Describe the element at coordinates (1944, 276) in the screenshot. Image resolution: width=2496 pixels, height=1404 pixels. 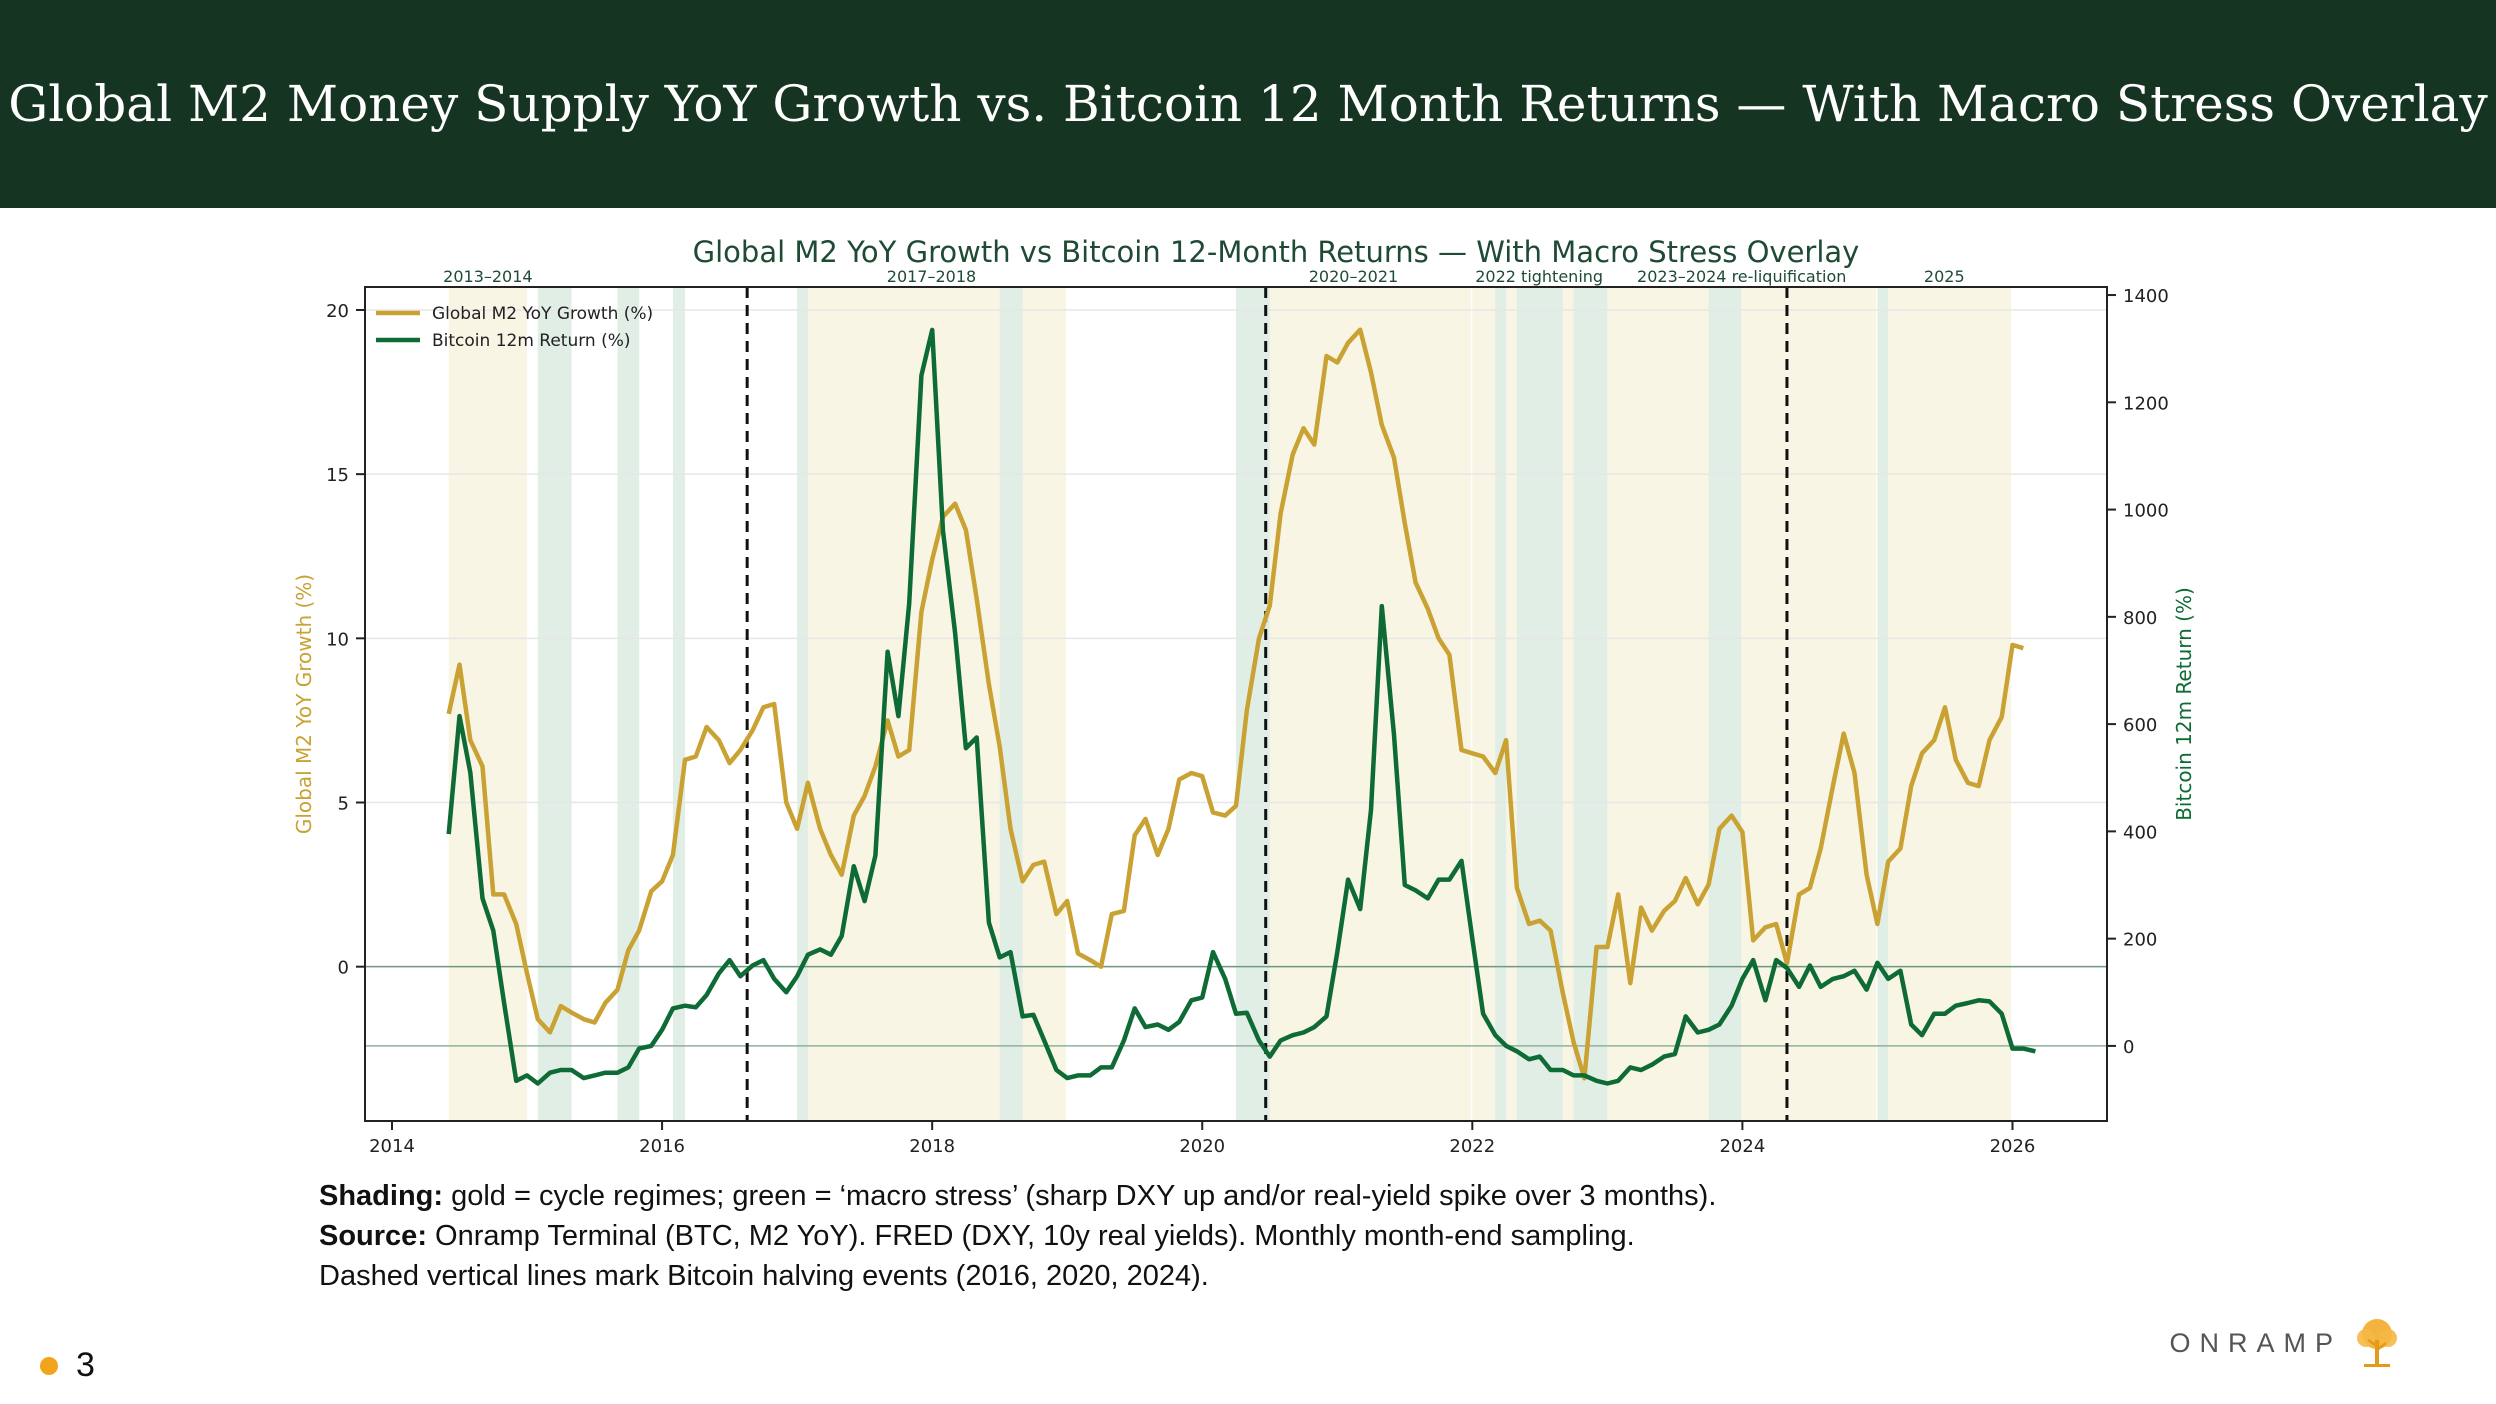
I see `regime-label: 2025` at that location.